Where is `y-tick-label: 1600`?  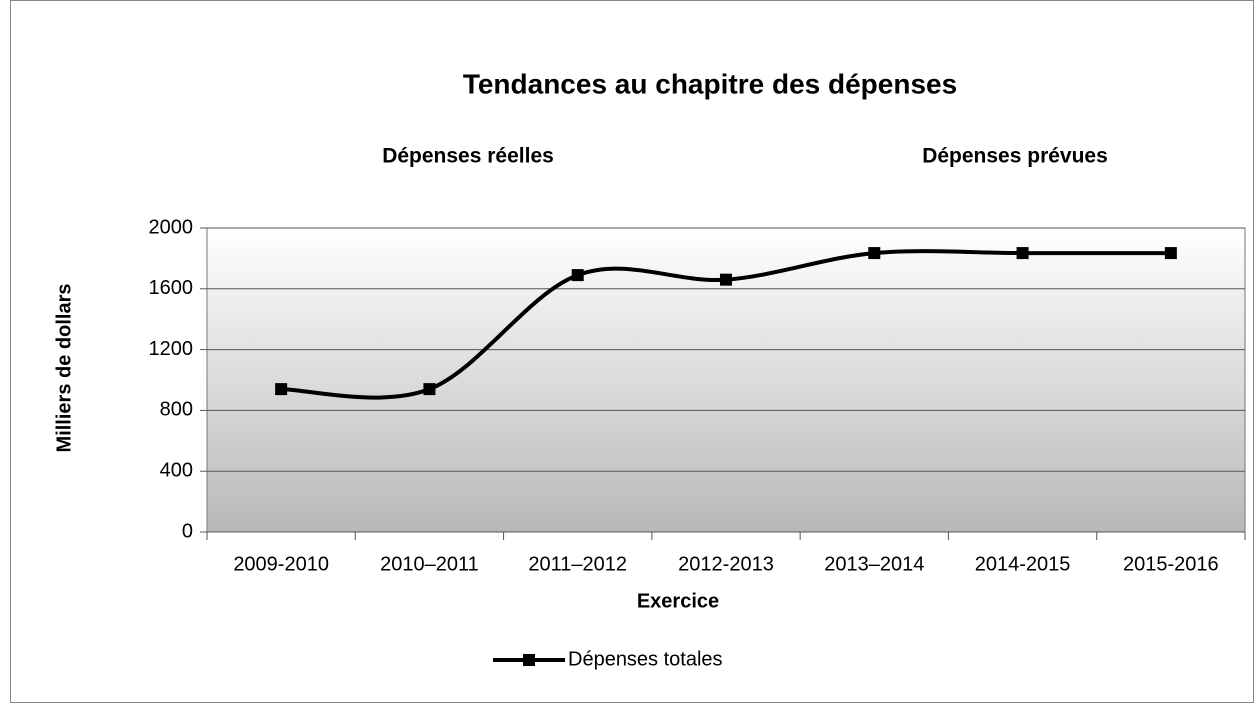
y-tick-label: 1600 is located at coordinates (171, 288).